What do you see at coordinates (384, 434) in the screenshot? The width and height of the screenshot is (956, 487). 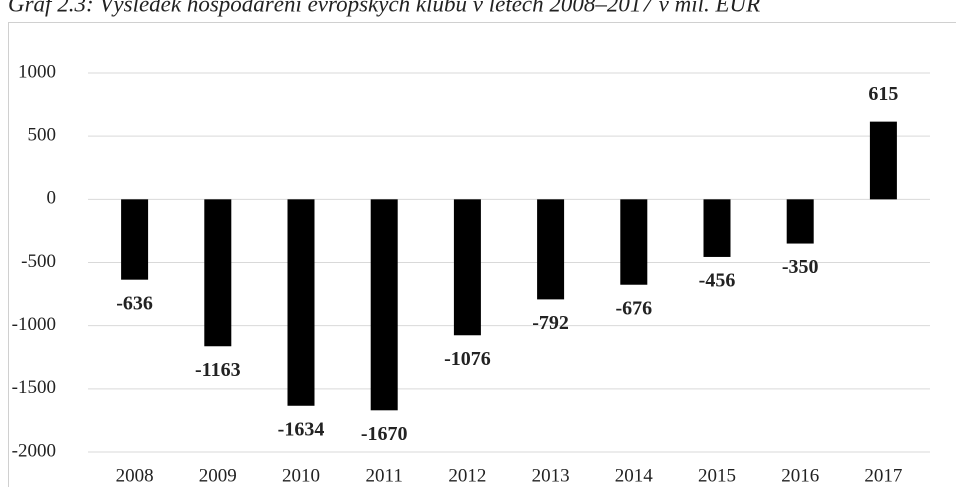 I see `data-label: -1670` at bounding box center [384, 434].